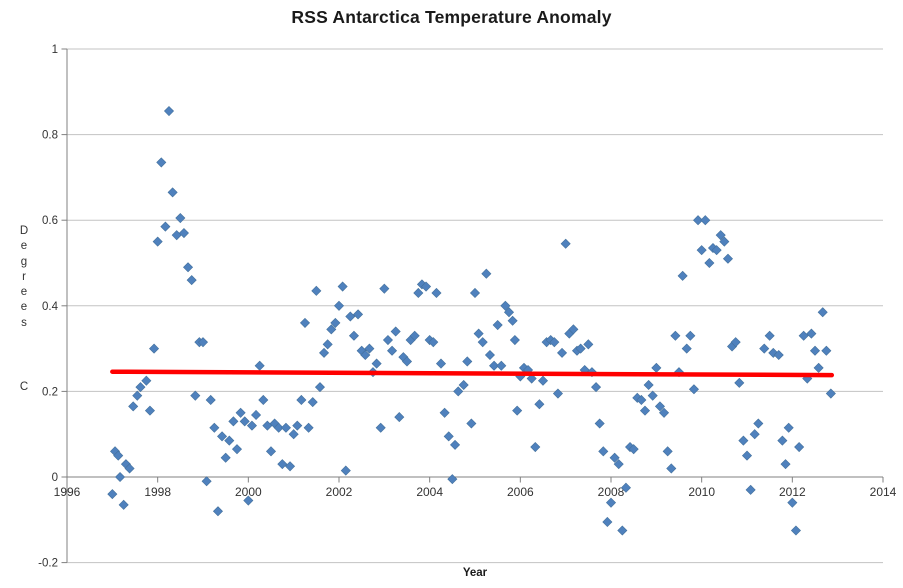 Image resolution: width=903 pixels, height=588 pixels. I want to click on y-axis-label-letter: g, so click(24, 261).